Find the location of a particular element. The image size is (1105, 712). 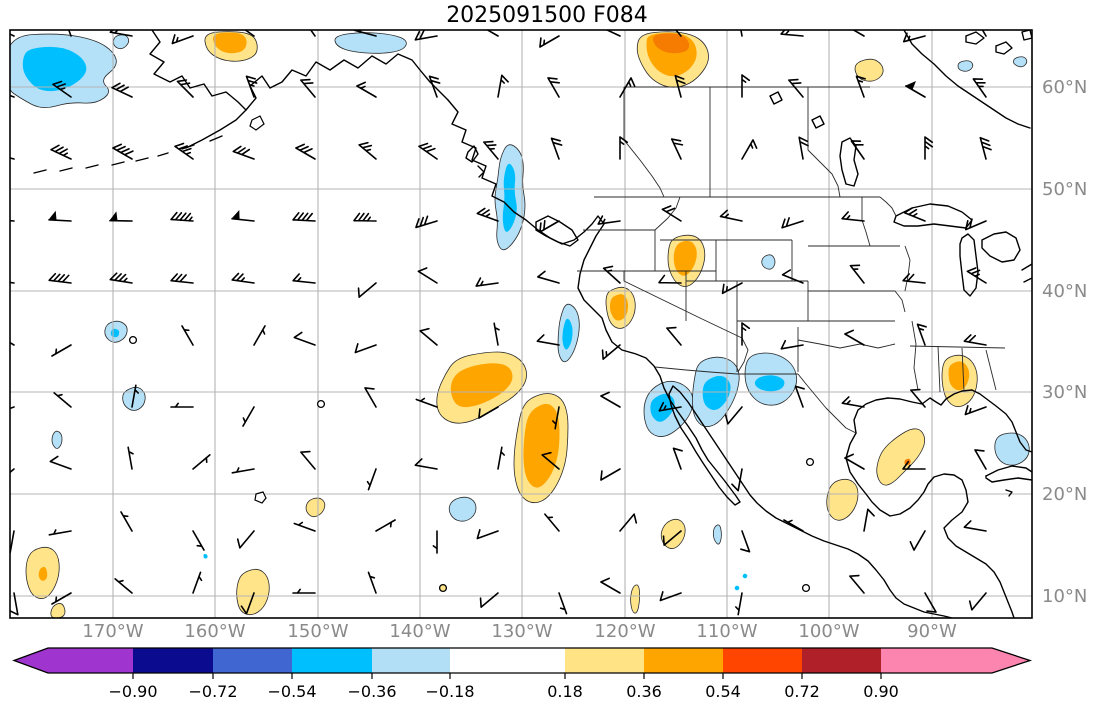

anomaly-patch-sw-neg-left-core is located at coordinates (662, 407).